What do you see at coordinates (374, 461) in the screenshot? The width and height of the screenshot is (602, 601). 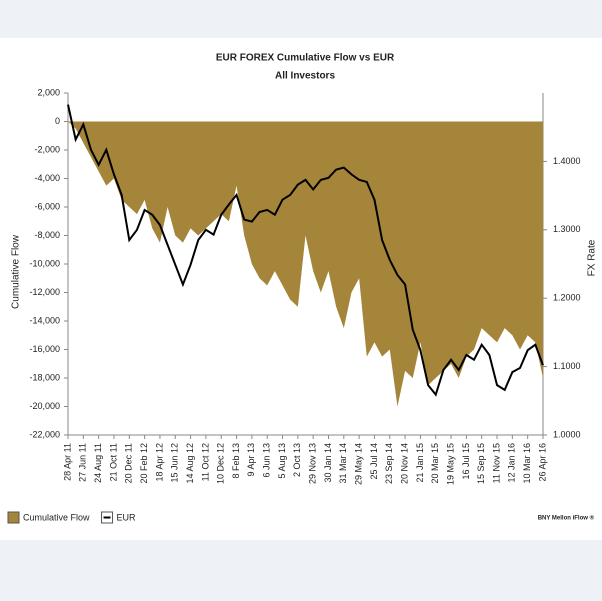 I see `x-tick-label: 25 Jul 14` at bounding box center [374, 461].